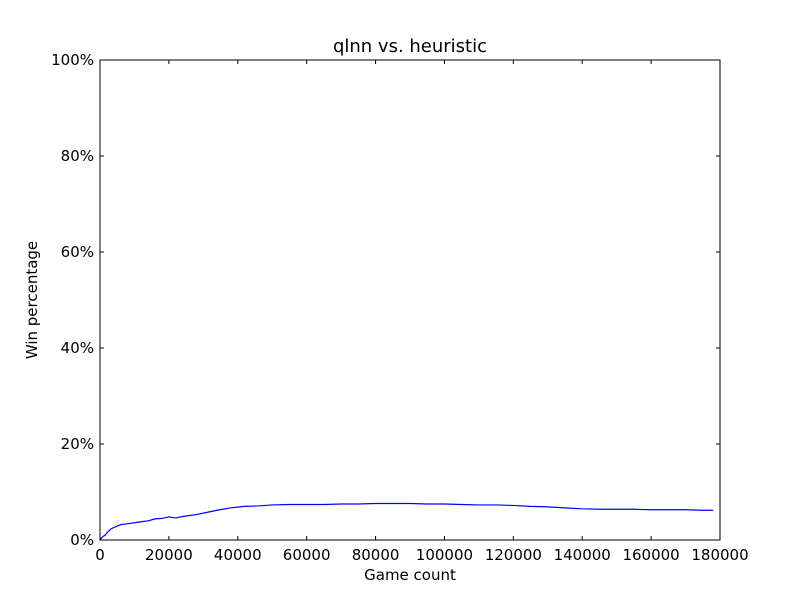 The image size is (800, 600). I want to click on y-axis-label: Win percentage, so click(32, 300).